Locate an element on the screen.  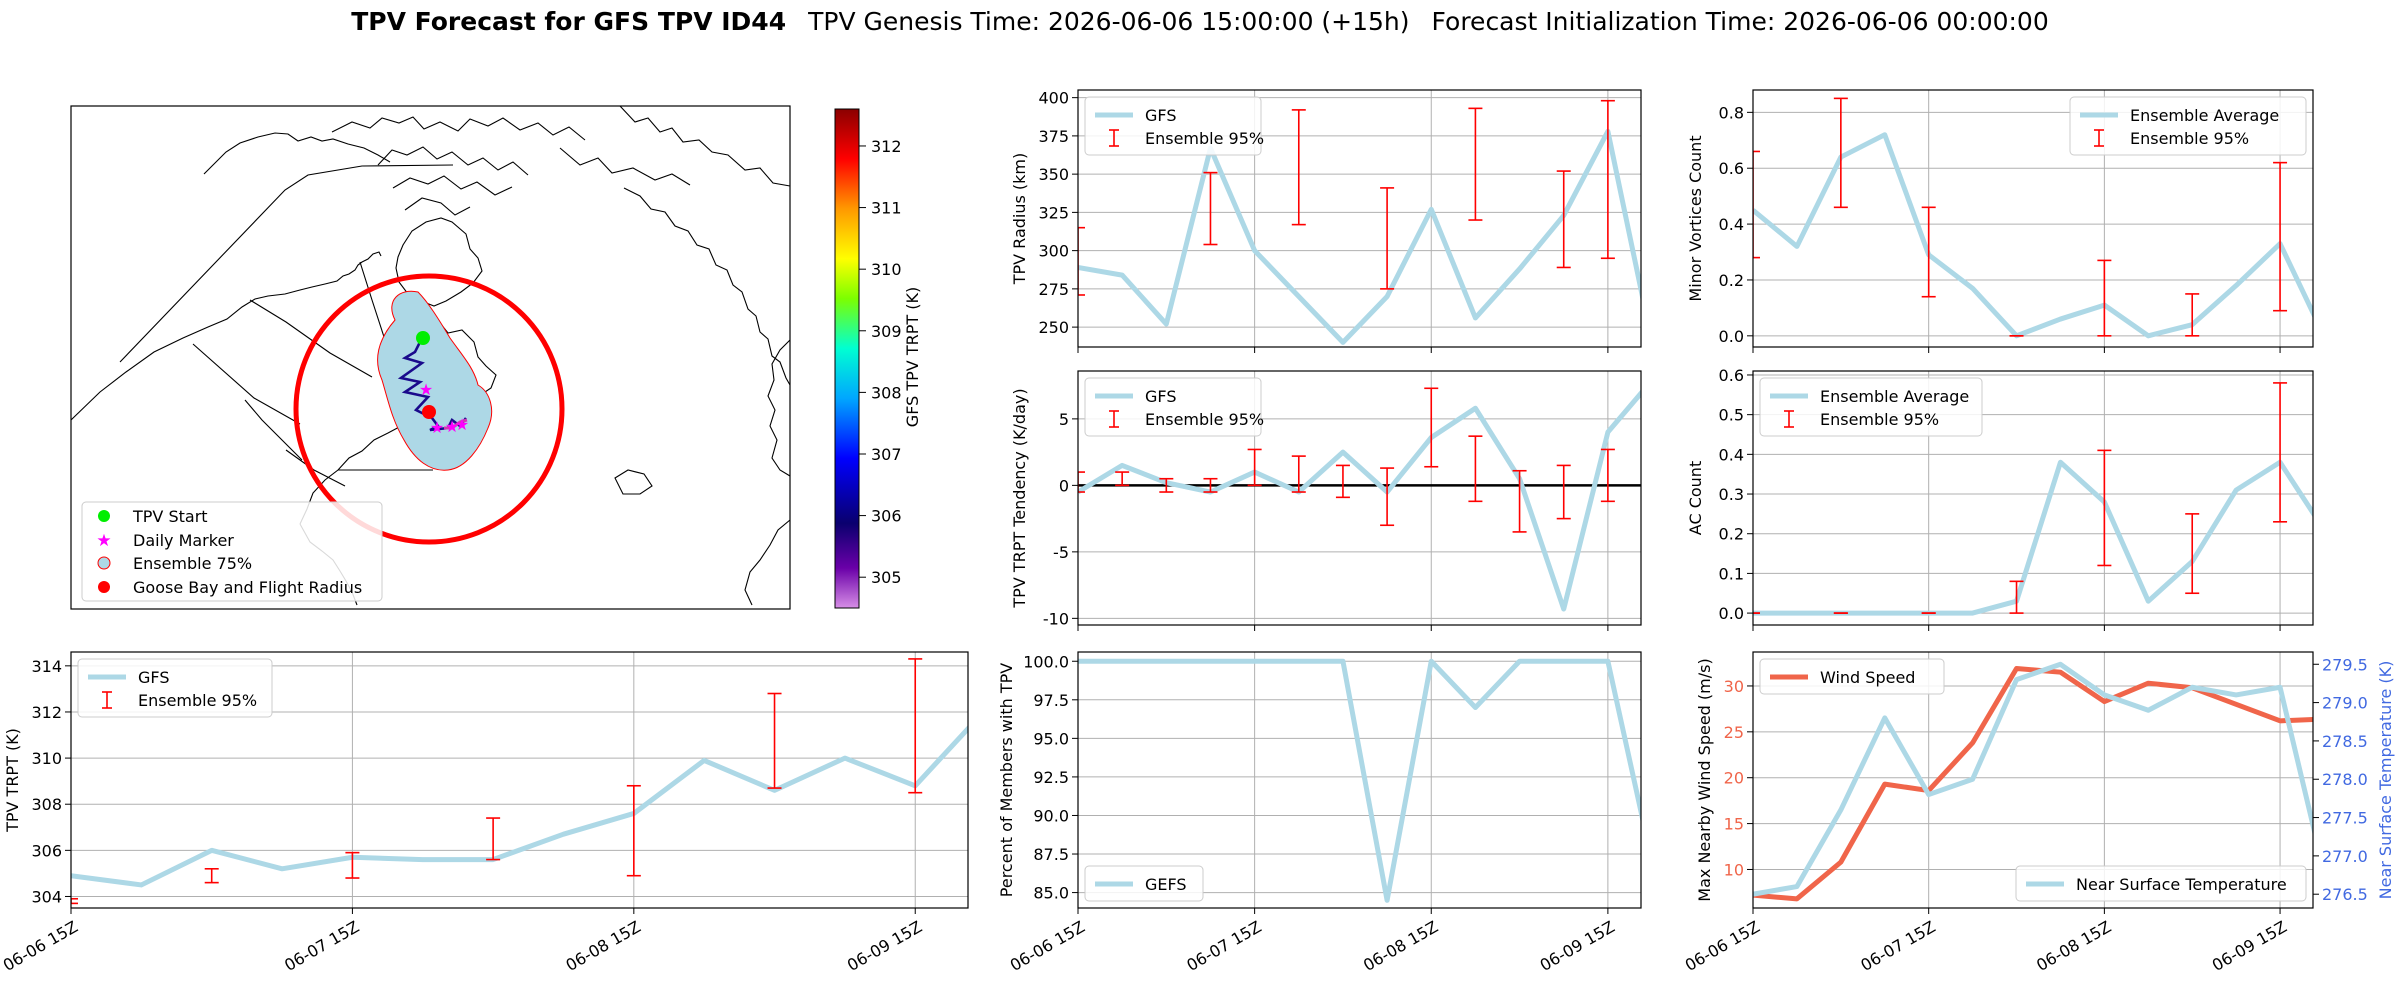
y-tick-label: 375 is located at coordinates (1053, 136).